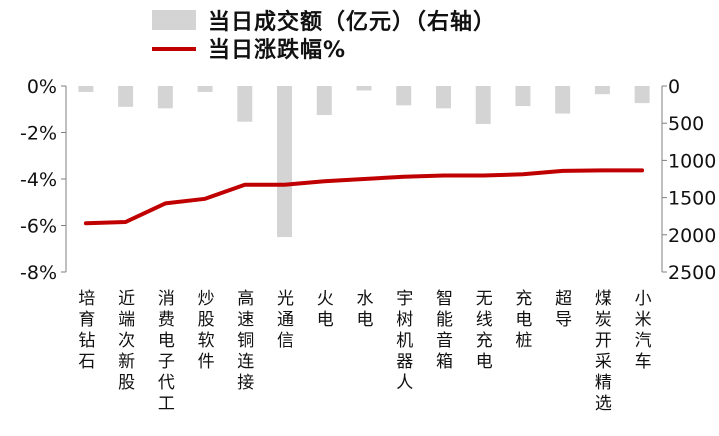  I want to click on category-label: 炒股软件, so click(206, 330).